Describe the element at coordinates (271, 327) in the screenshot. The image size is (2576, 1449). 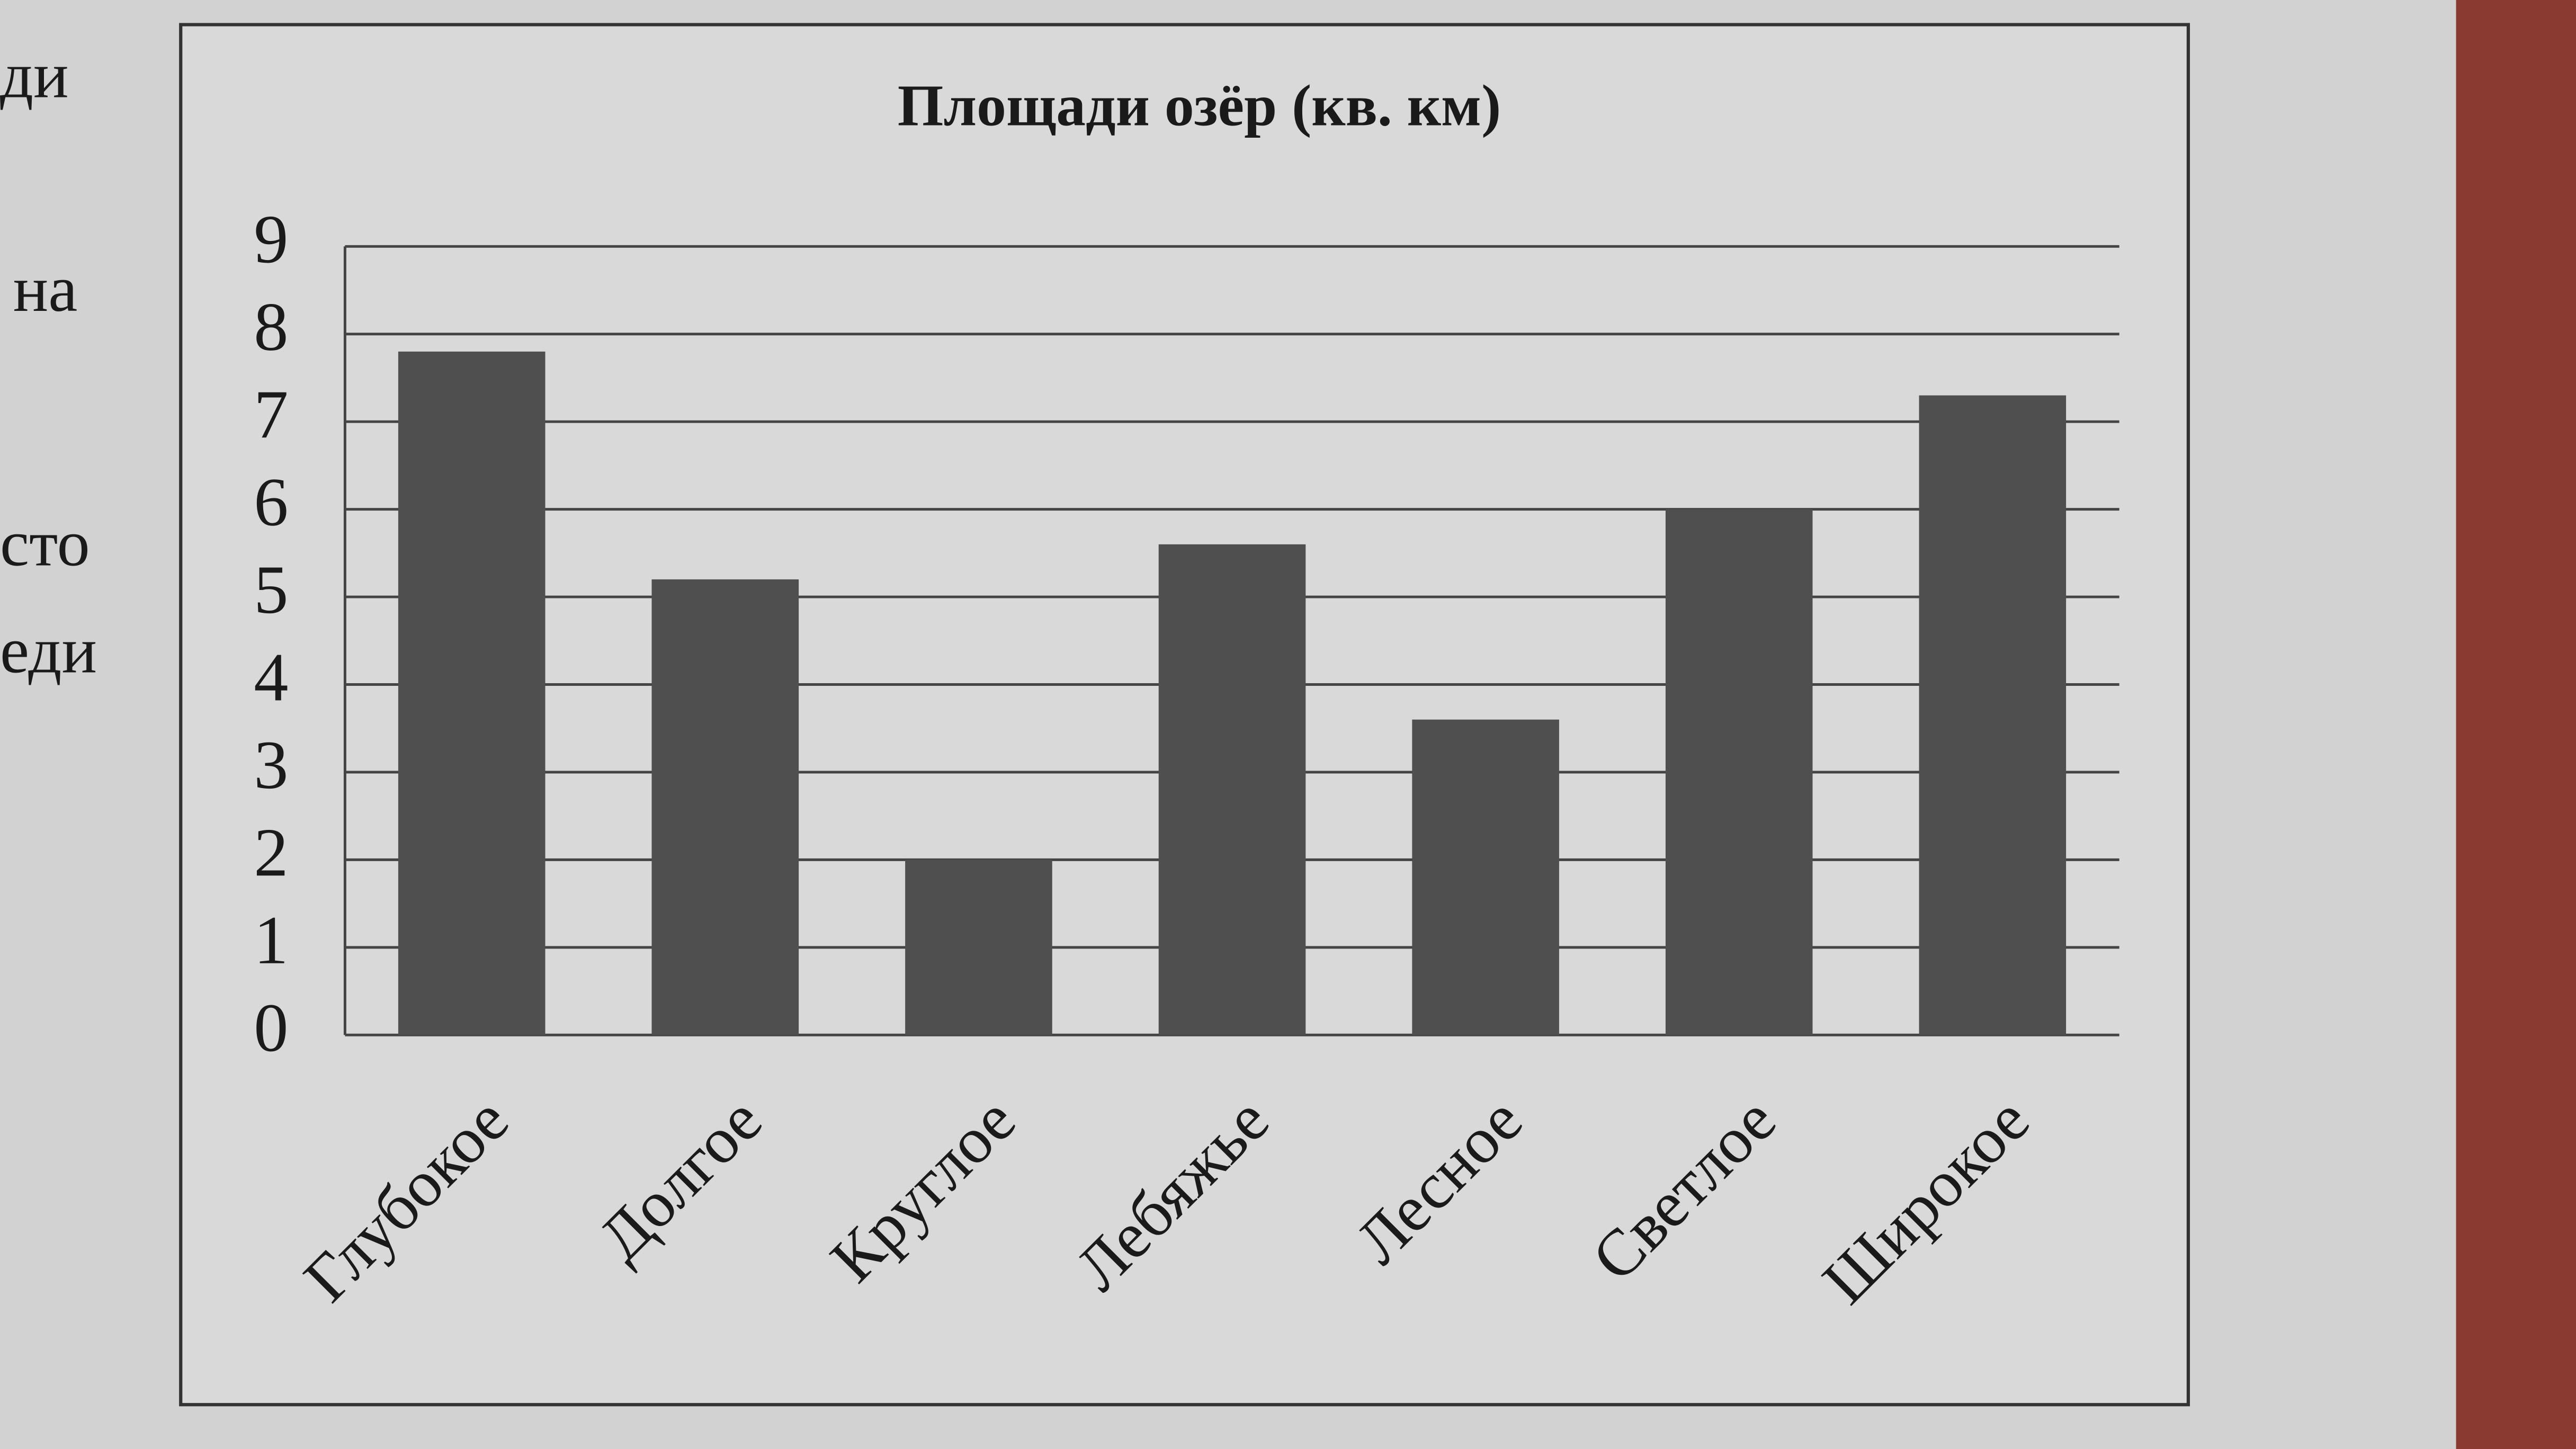
I see `y-tick-label: 8` at that location.